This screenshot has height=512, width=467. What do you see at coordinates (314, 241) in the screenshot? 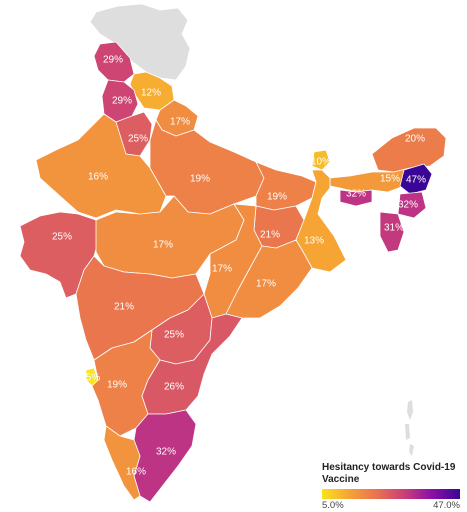
I see `region-value-label: 13%` at bounding box center [314, 241].